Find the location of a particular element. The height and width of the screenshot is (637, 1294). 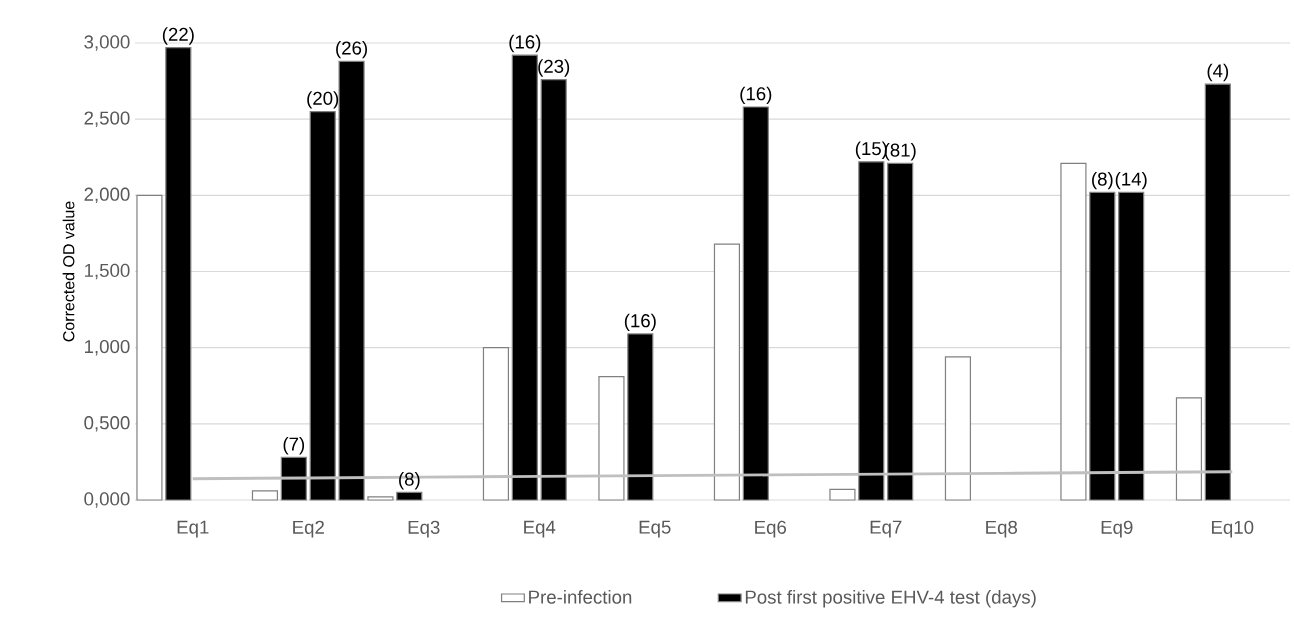

legend-label: Post first positive EHV-4 test (days) is located at coordinates (890, 599).